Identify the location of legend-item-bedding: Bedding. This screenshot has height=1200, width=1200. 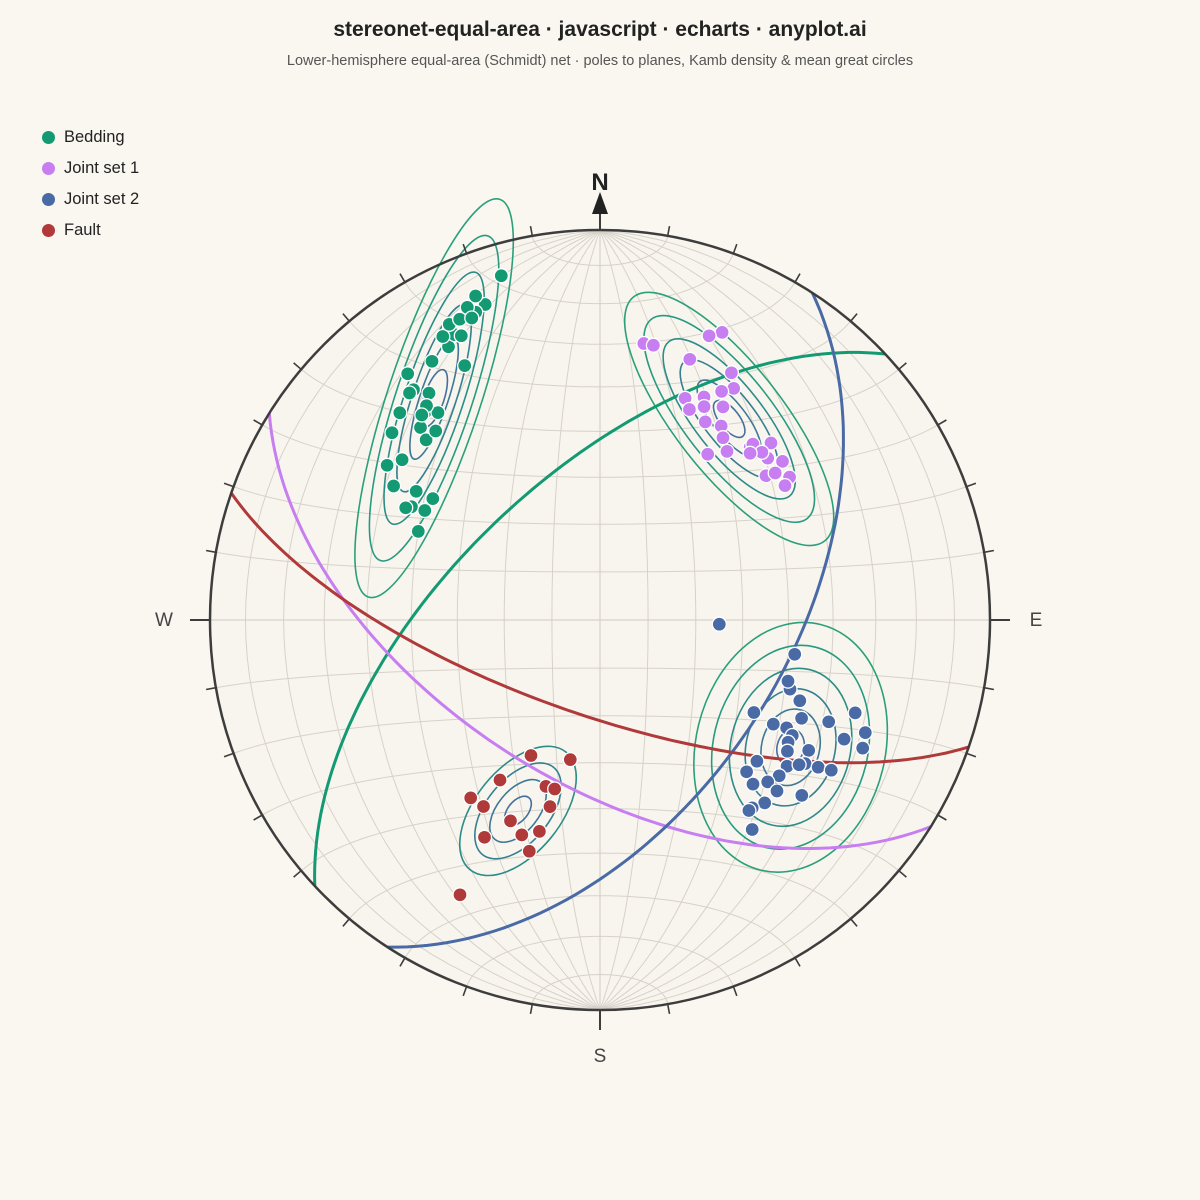
(90, 137).